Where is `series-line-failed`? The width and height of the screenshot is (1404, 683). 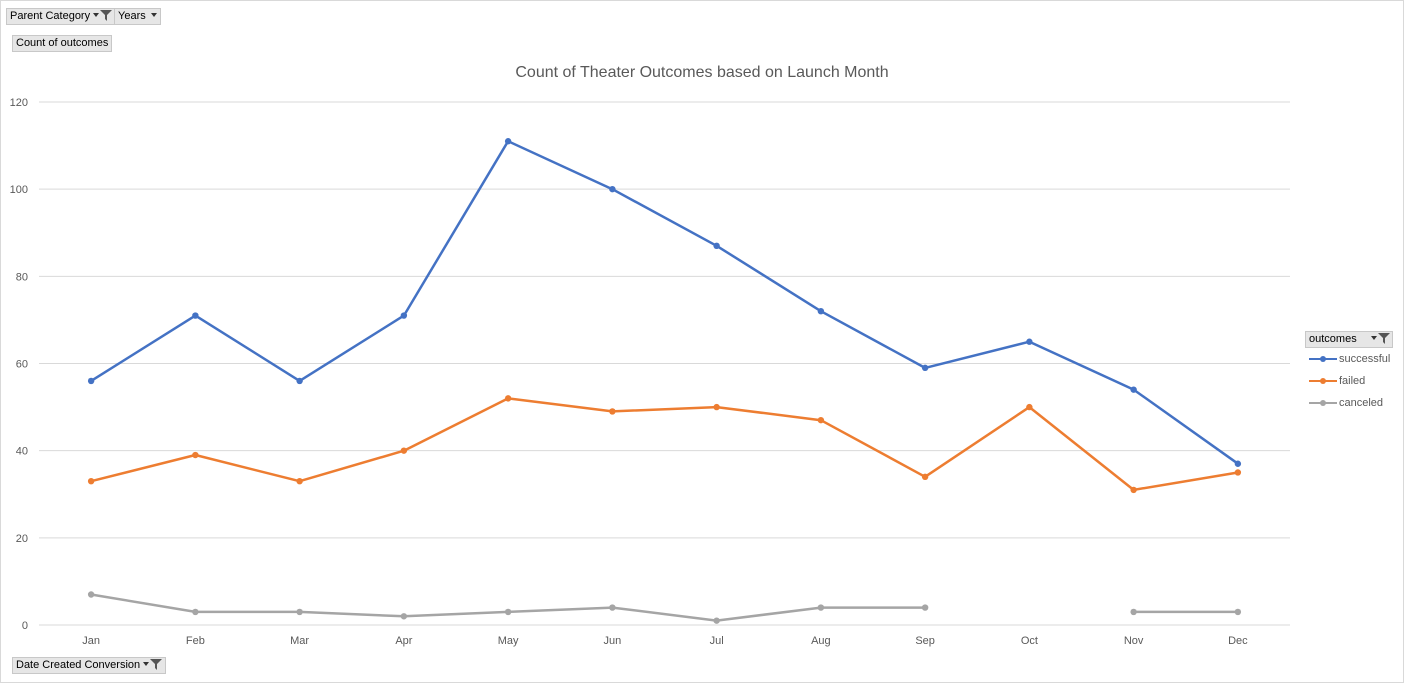
series-line-failed is located at coordinates (664, 444).